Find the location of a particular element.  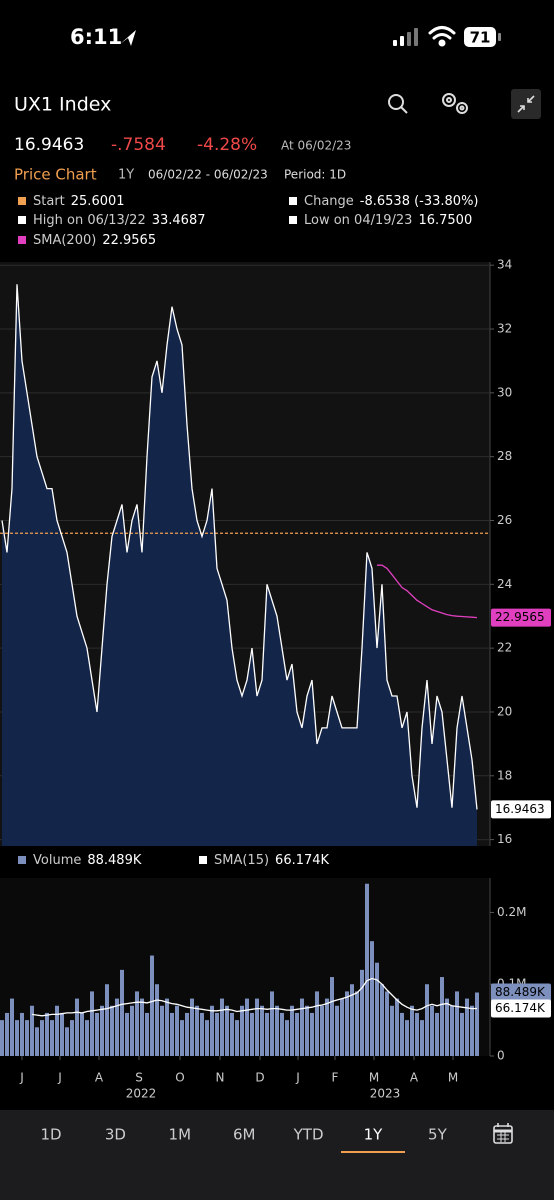

range-tab: 6M is located at coordinates (244, 1135).